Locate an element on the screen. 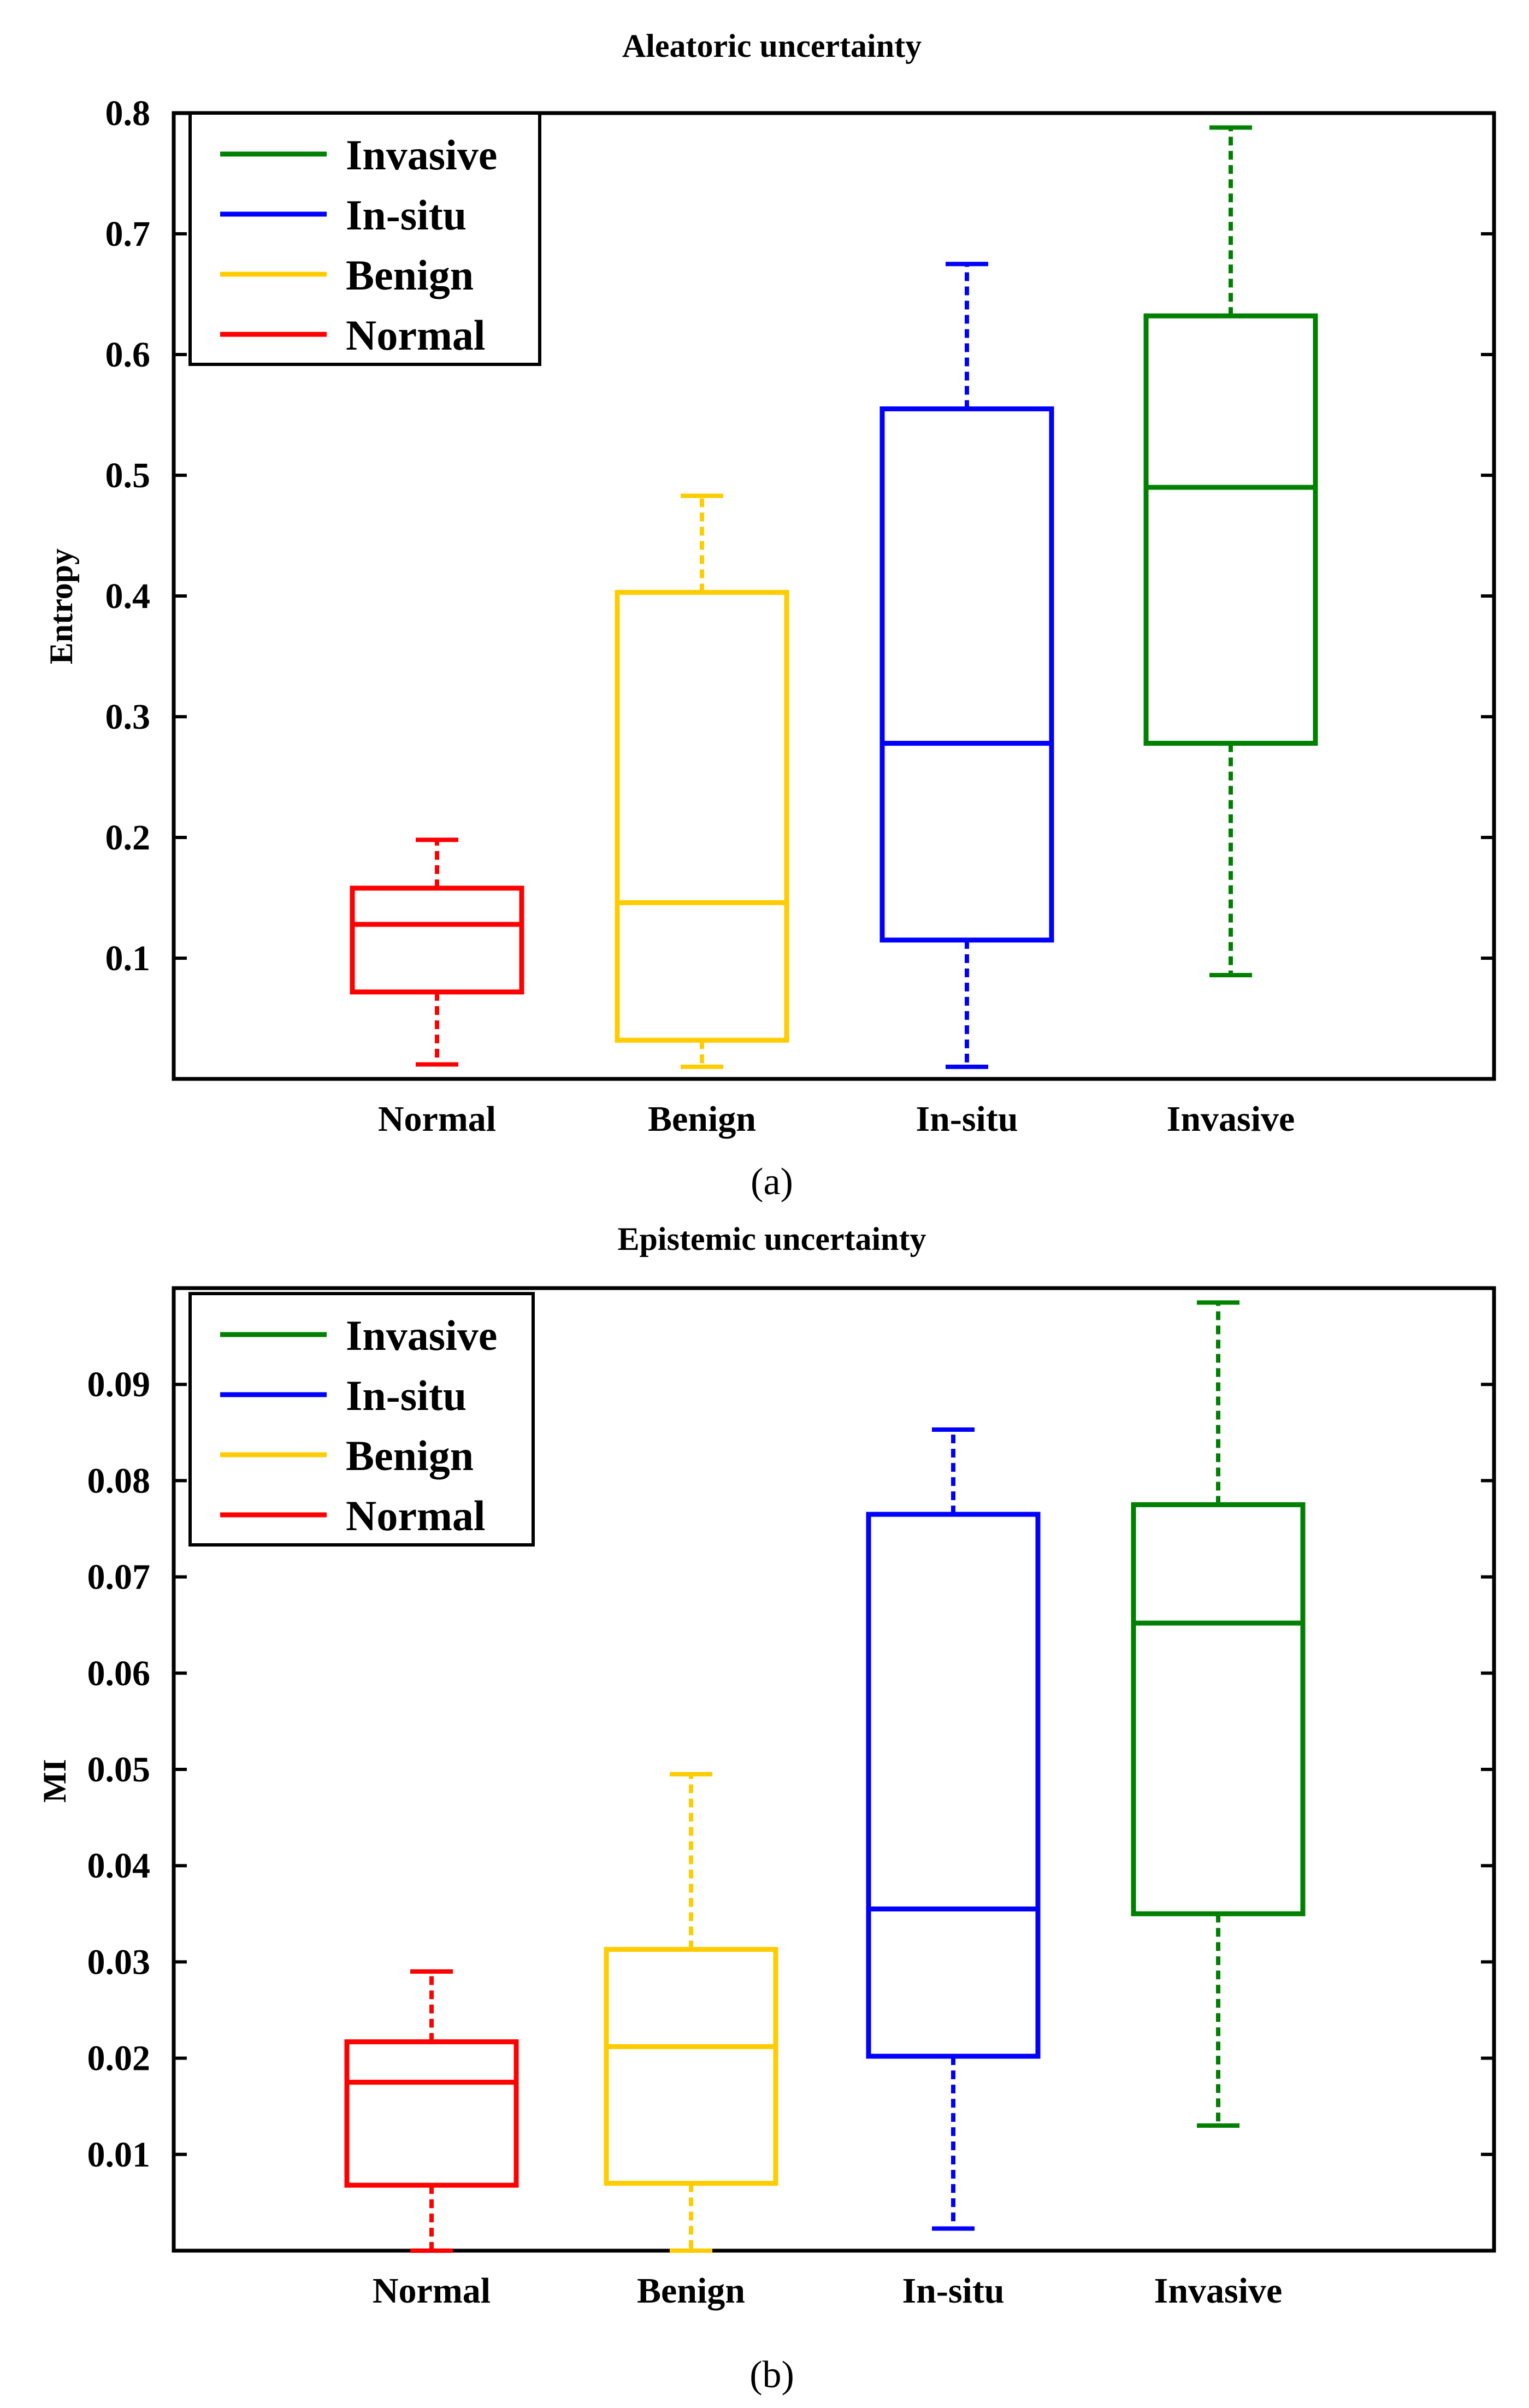 Image resolution: width=1529 pixels, height=2408 pixels. y-tick-label: 0.04 is located at coordinates (119, 1866).